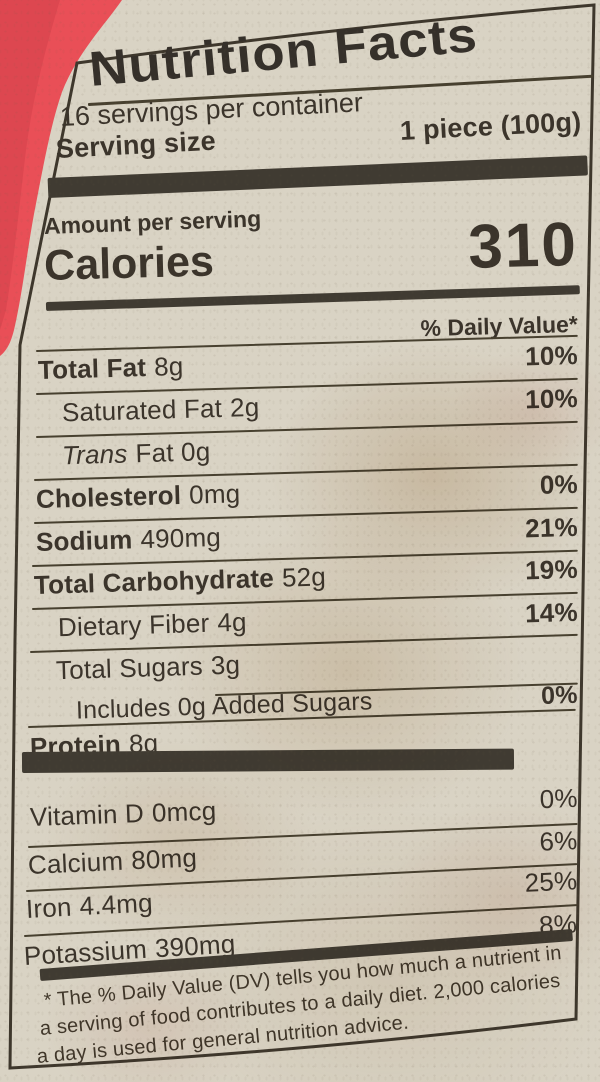 The height and width of the screenshot is (1082, 600). Describe the element at coordinates (551, 527) in the screenshot. I see `nutrient-dv: 21%` at that location.